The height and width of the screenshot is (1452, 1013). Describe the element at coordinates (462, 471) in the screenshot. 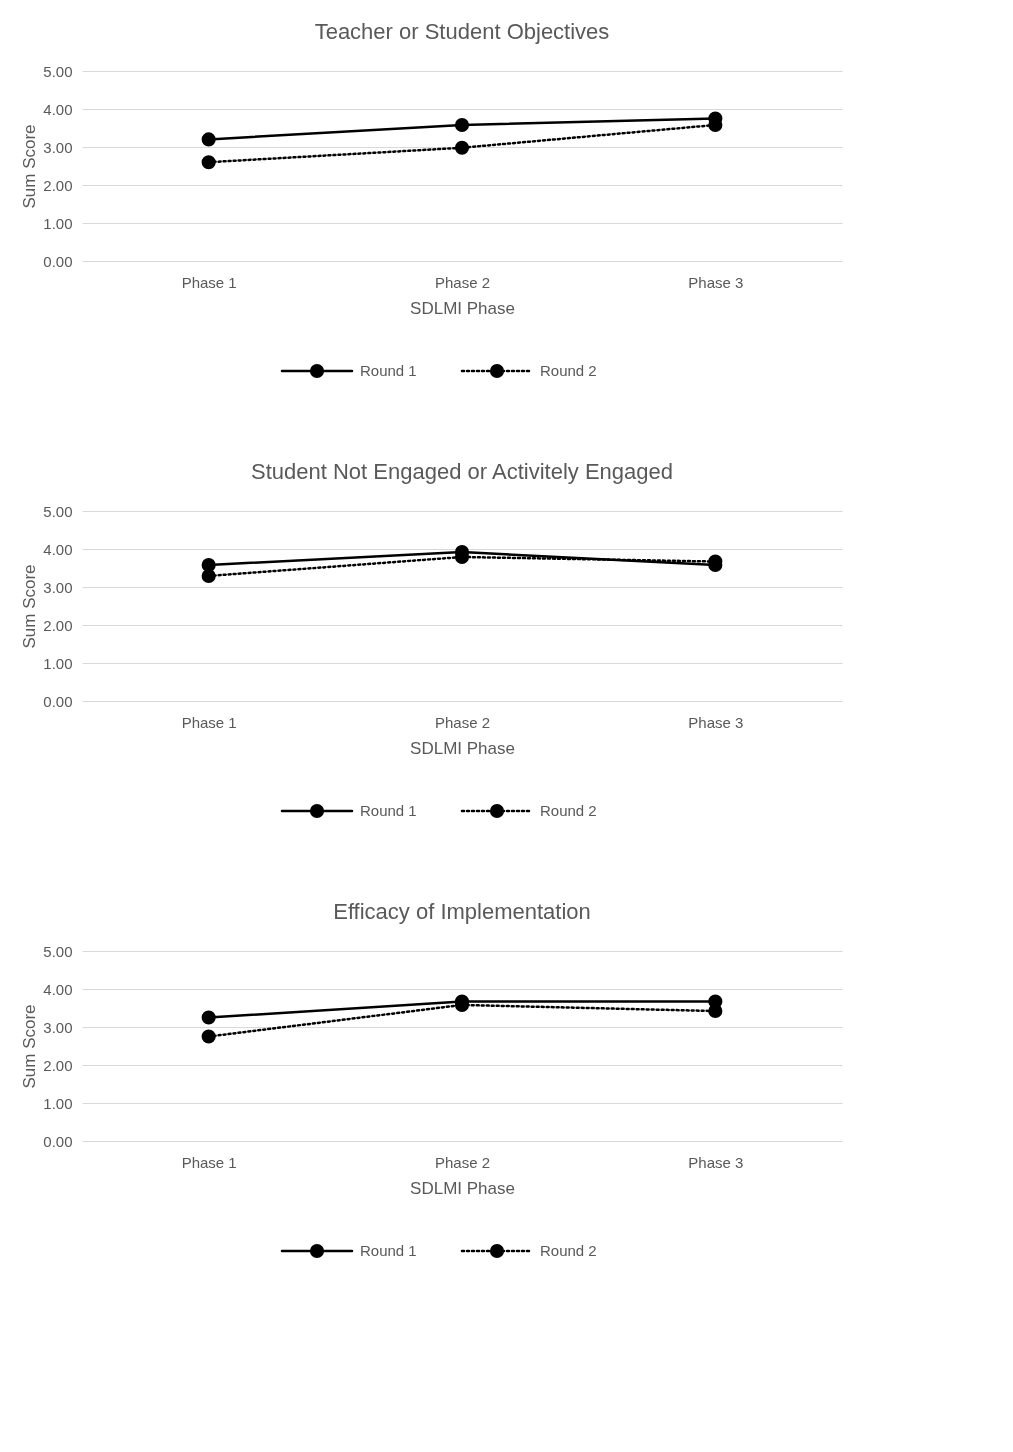

I see `chart-title: Student Not Engaged or Activitely Engaged` at that location.